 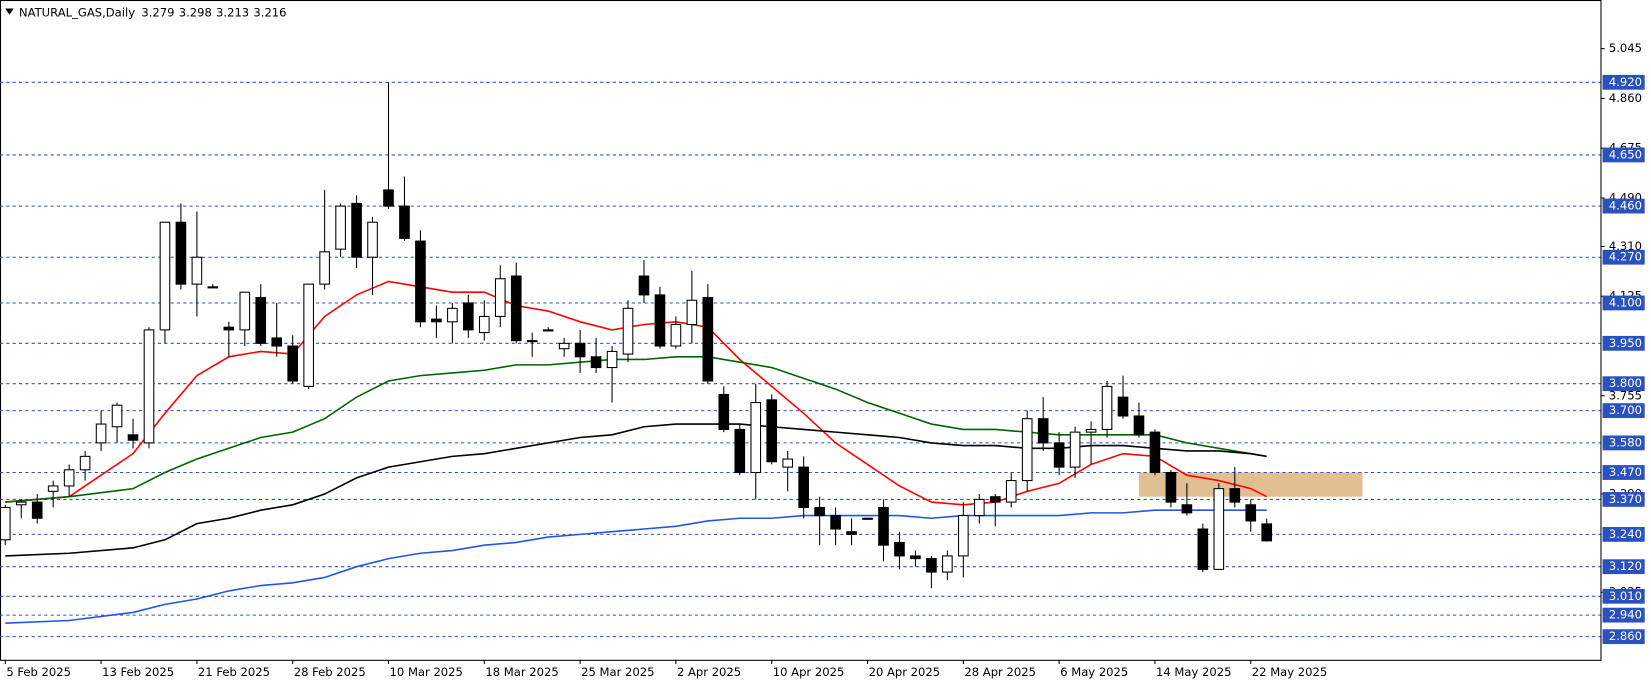 I want to click on level-label: 4.270, so click(x=1625, y=257).